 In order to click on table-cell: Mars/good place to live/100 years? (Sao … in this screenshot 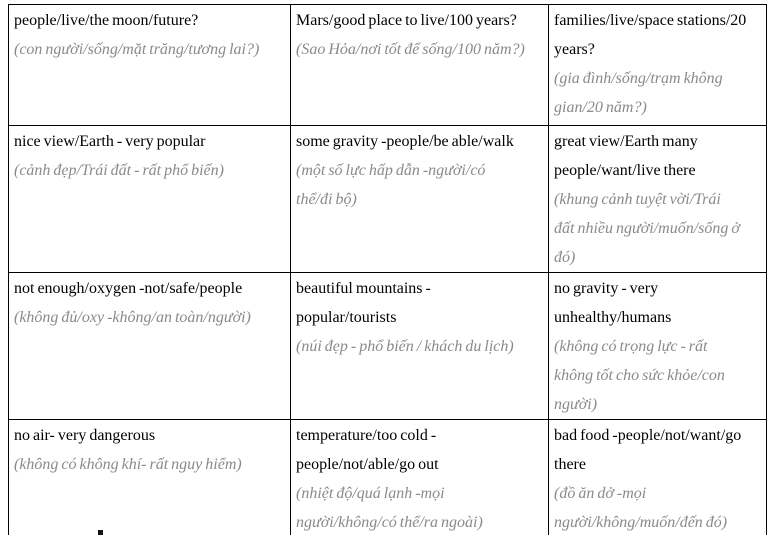, I will do `click(419, 65)`.